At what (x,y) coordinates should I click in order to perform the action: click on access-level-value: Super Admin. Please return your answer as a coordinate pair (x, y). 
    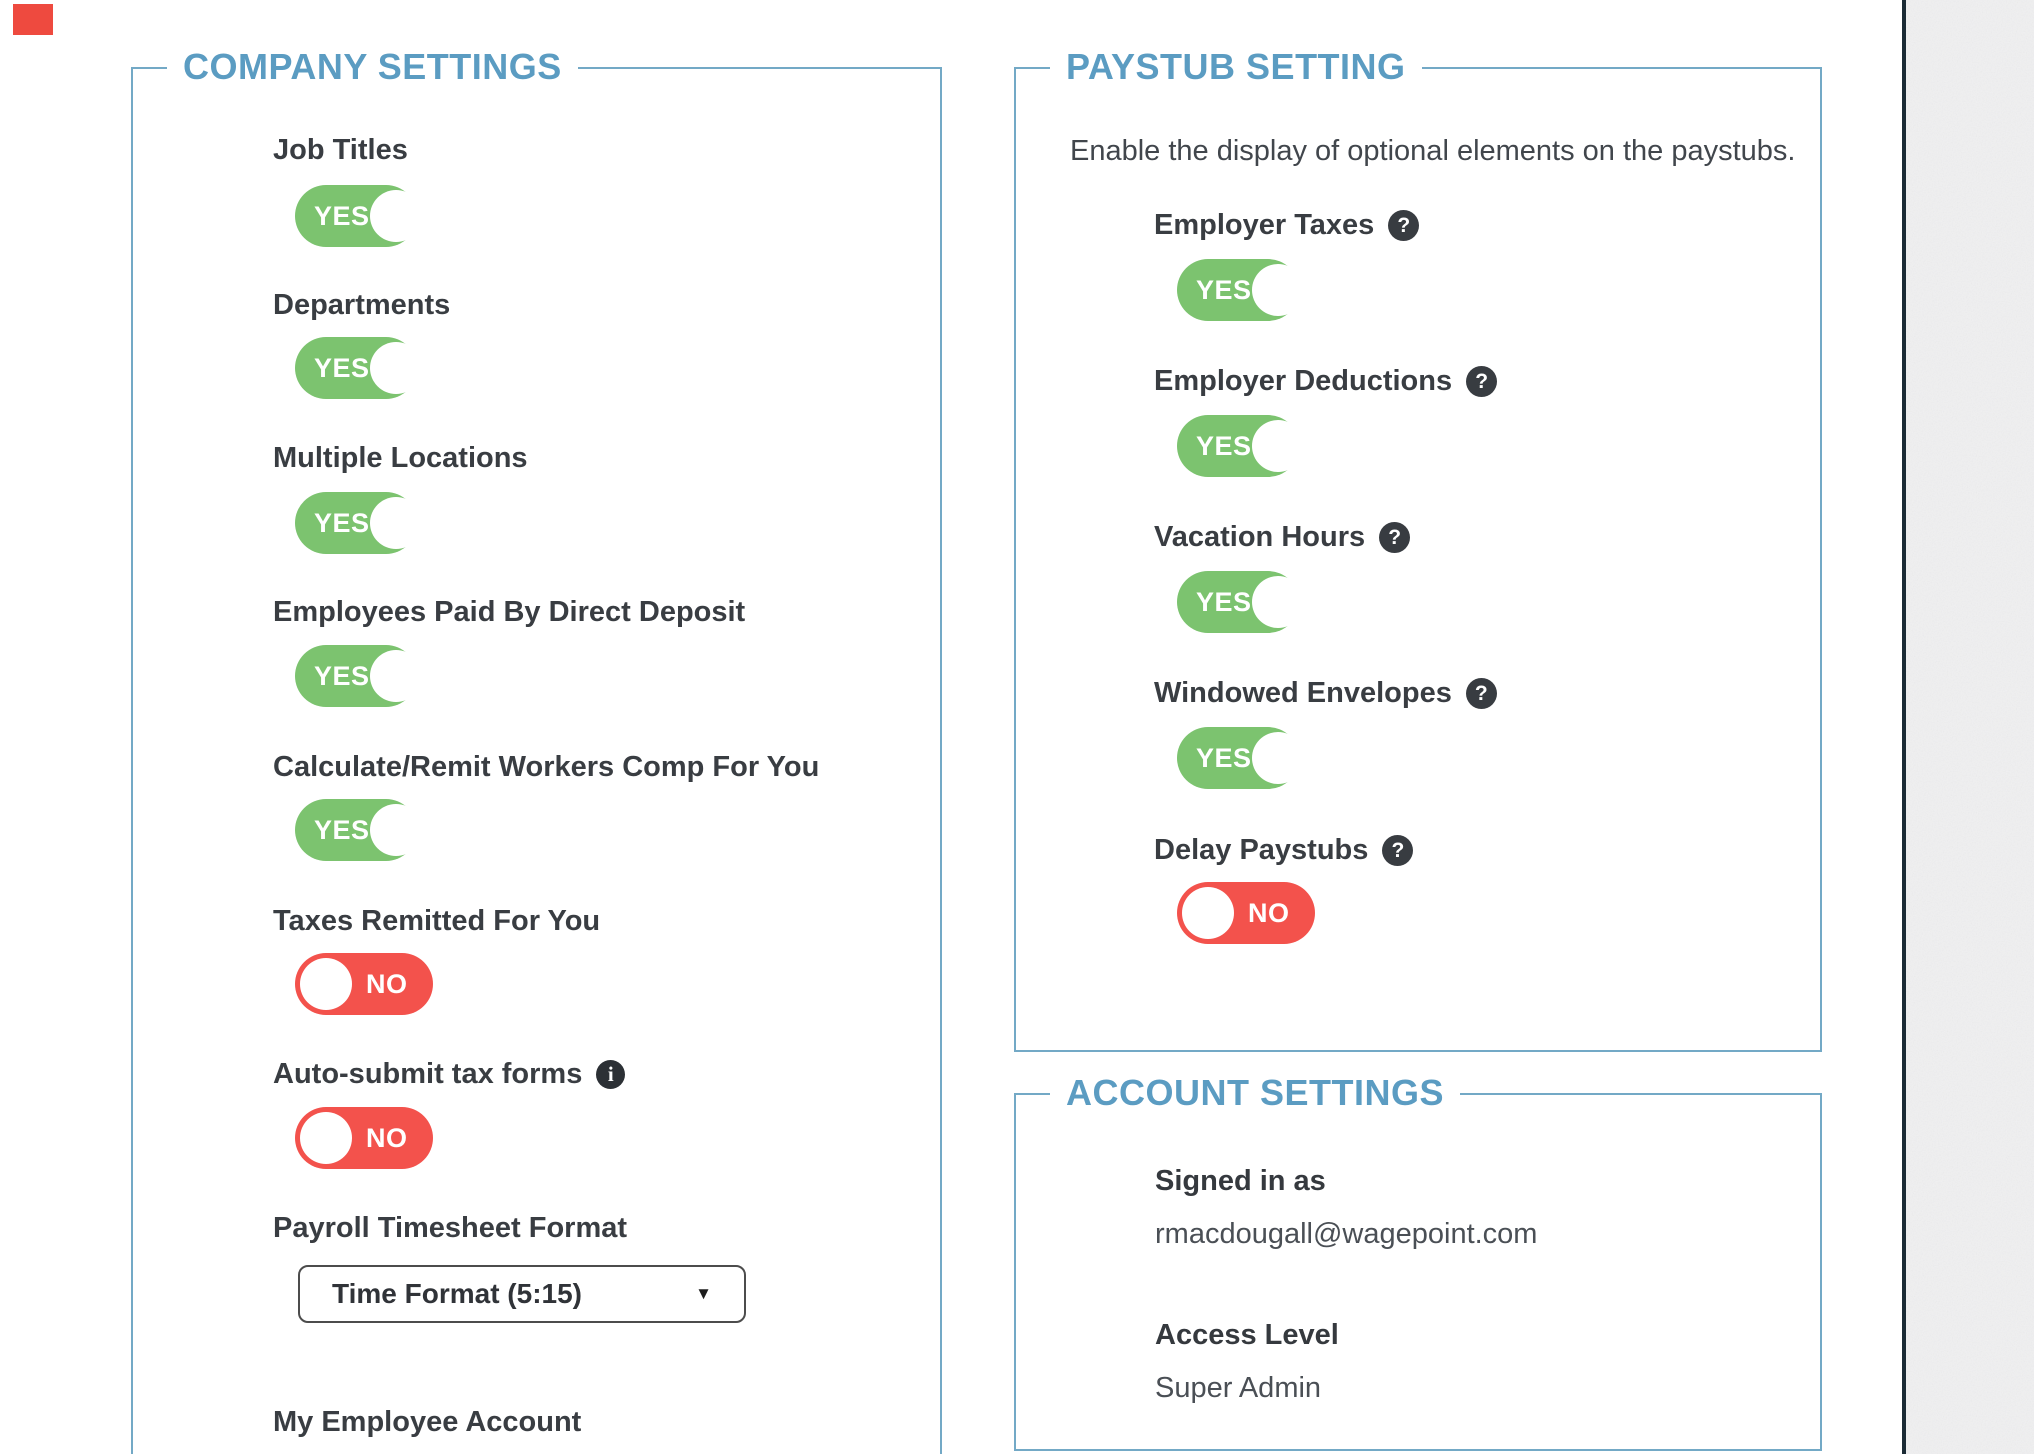
    Looking at the image, I should click on (1238, 1388).